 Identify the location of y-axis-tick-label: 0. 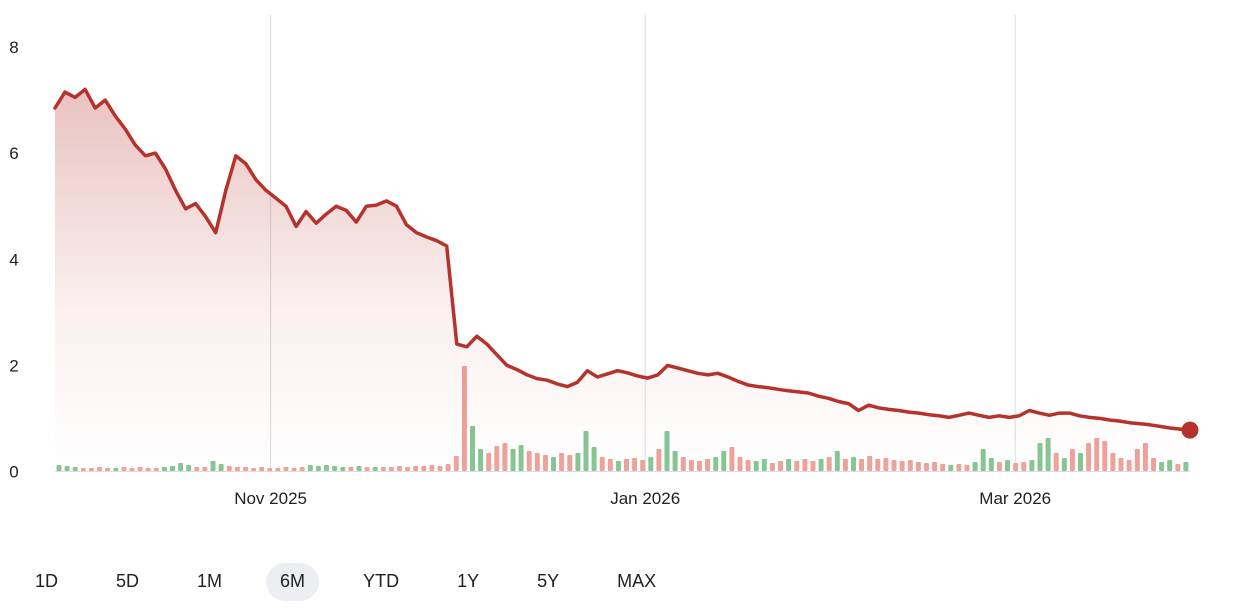
(13, 472).